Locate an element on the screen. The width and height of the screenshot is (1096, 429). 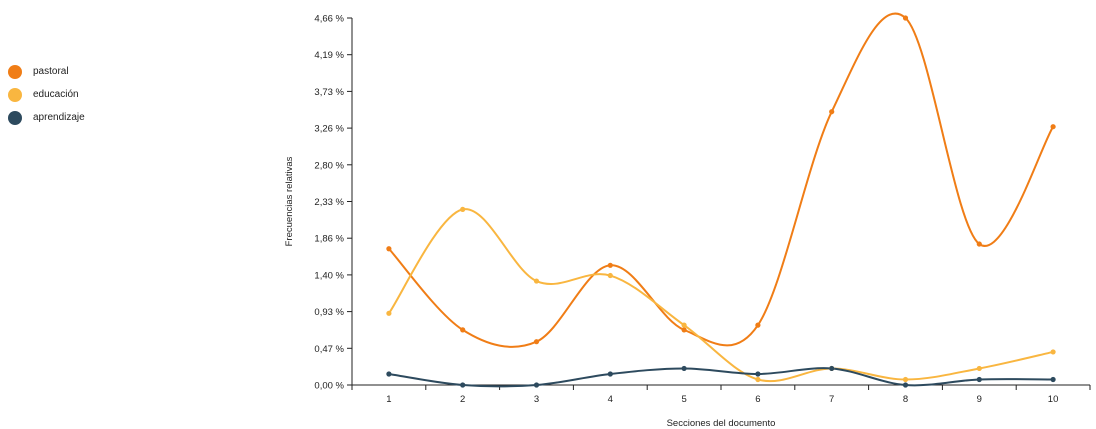
legend-item: educación is located at coordinates (46, 94).